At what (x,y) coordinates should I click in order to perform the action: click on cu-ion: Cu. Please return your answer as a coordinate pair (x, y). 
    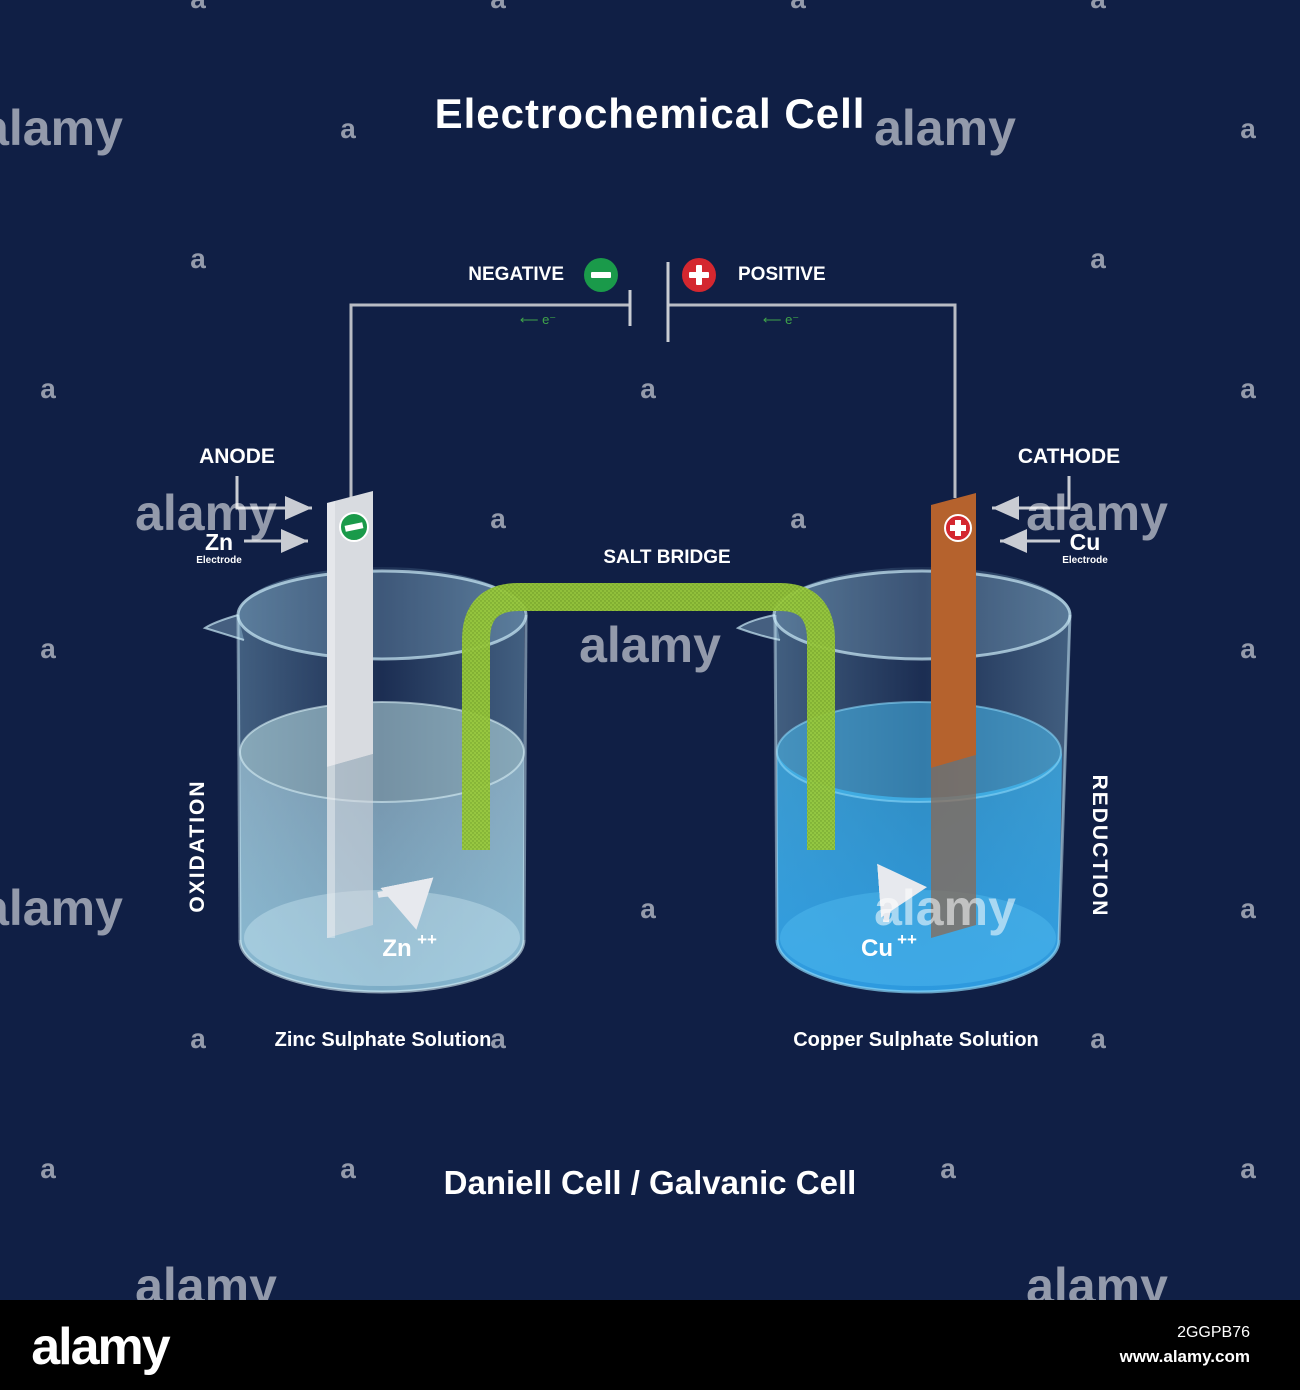
    Looking at the image, I should click on (877, 948).